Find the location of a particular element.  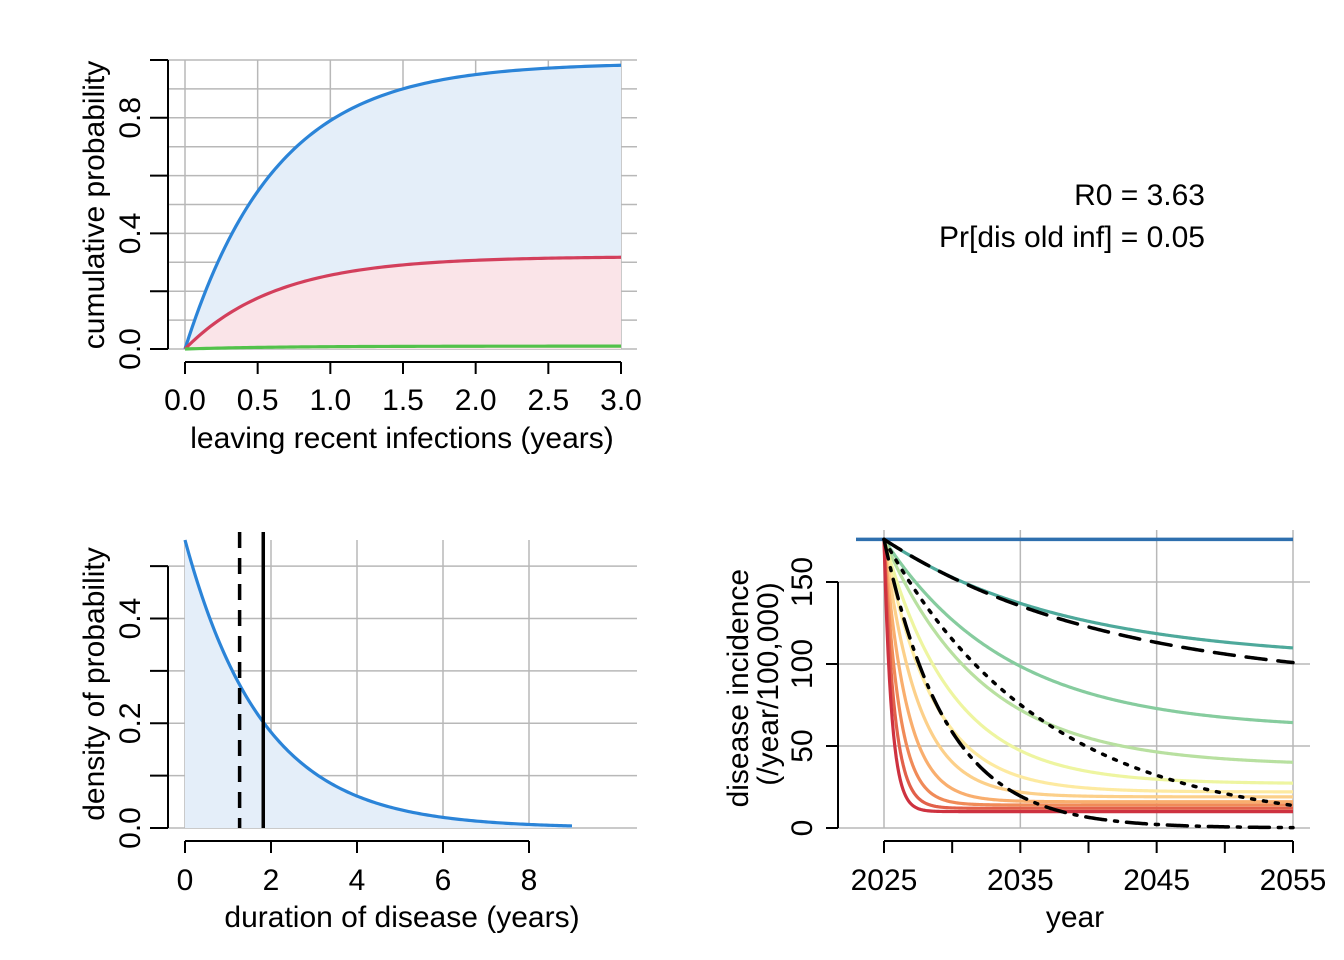

x-tick-label: 3.0 is located at coordinates (621, 400).